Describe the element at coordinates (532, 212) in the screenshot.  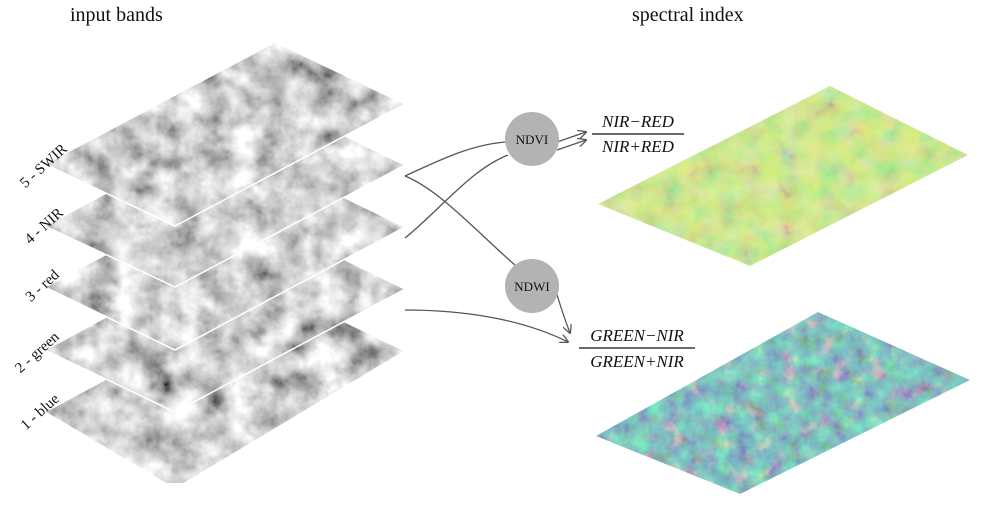
I see `index-nodes: NDVI NDWI` at that location.